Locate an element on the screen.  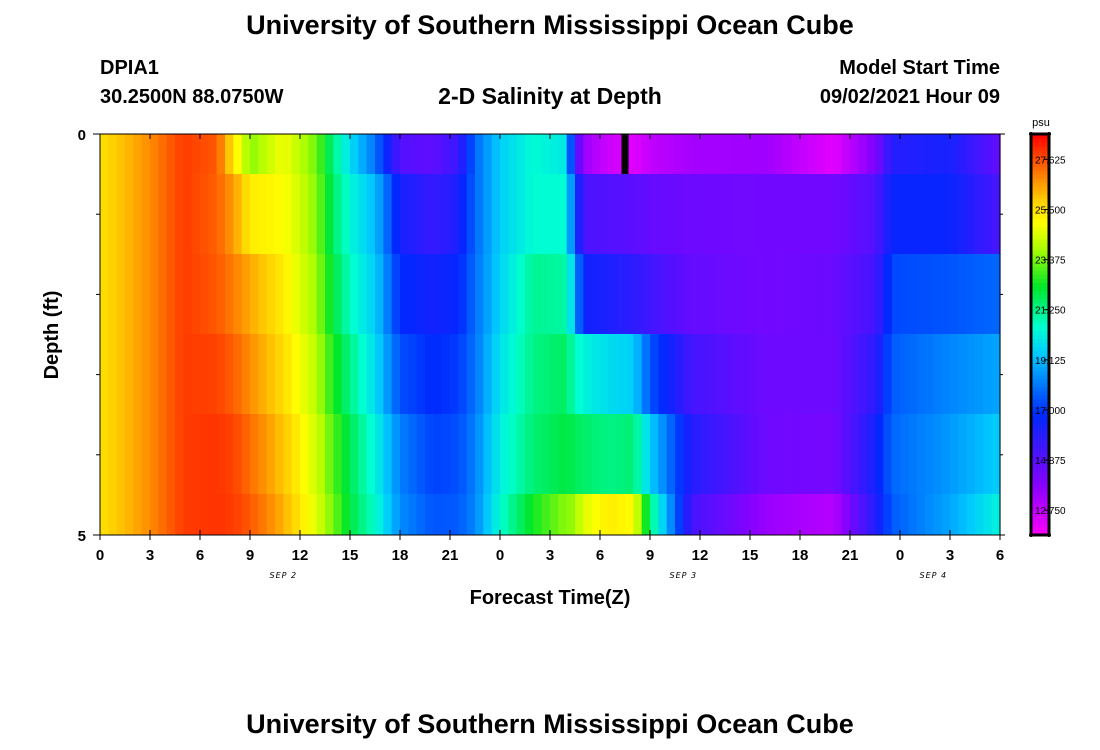
date-label: SEP 3 is located at coordinates (684, 575).